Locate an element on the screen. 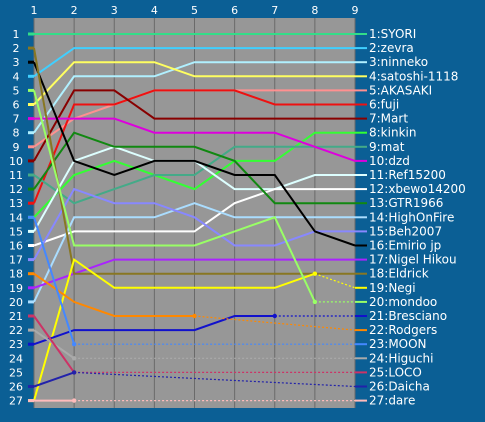 The image size is (485, 422). series-group: 25:LOCO is located at coordinates (225, 346).